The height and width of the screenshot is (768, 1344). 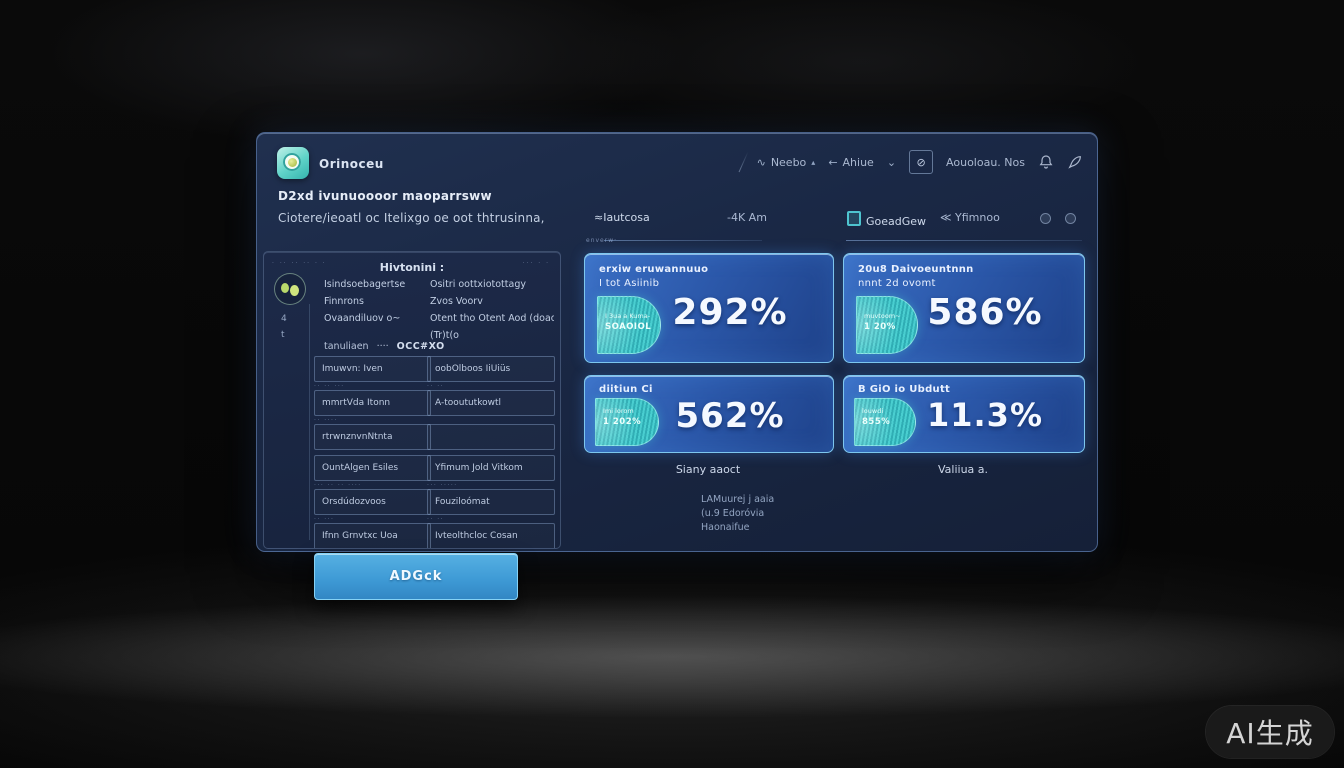 I want to click on toggle-label: tanuliaen, so click(x=346, y=346).